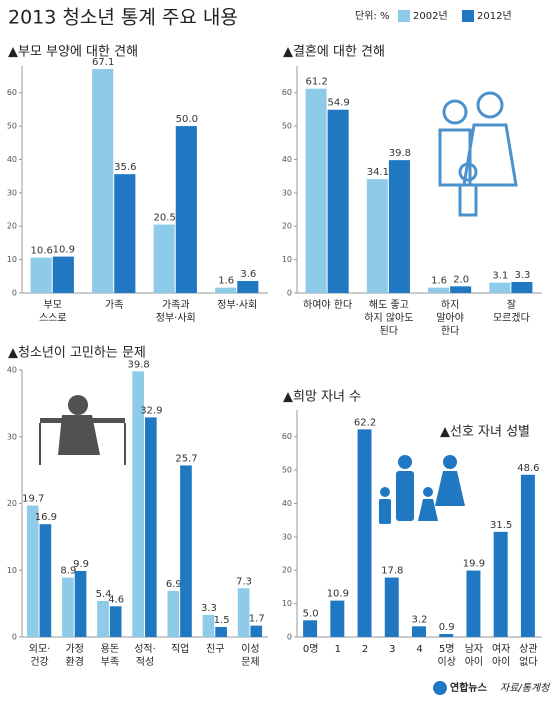 This screenshot has height=709, width=550. What do you see at coordinates (187, 119) in the screenshot?
I see `value-label: 50.0` at bounding box center [187, 119].